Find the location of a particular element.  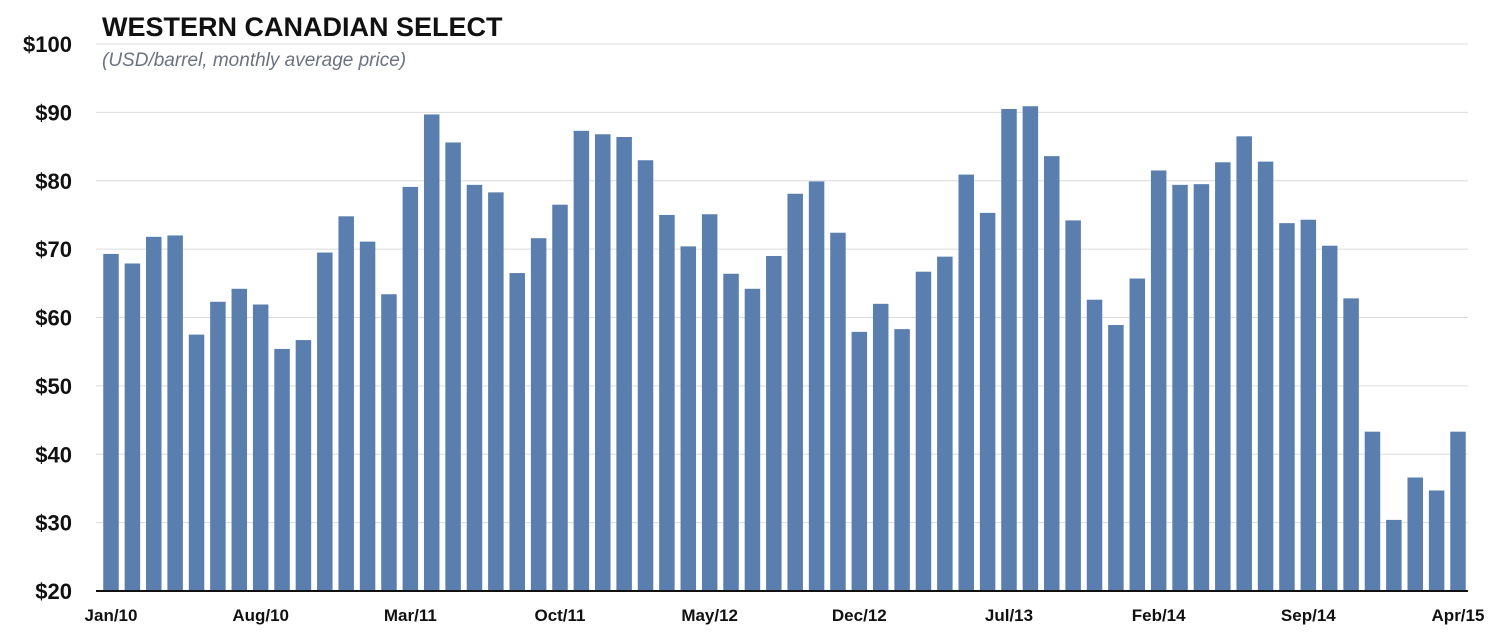

x-tick-label: Jan/10 is located at coordinates (111, 615).